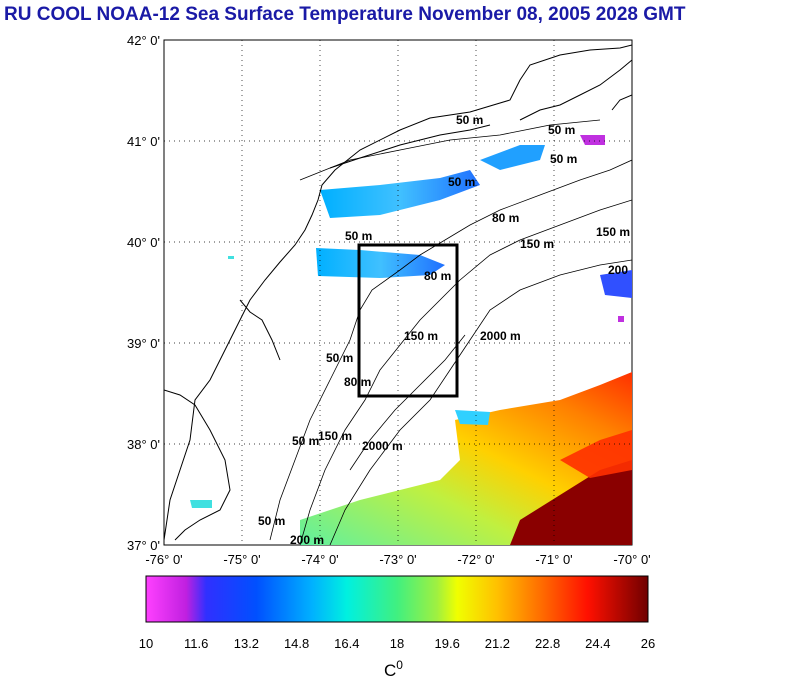  Describe the element at coordinates (143, 242) in the screenshot. I see `latitude-label: 40° 0'` at that location.